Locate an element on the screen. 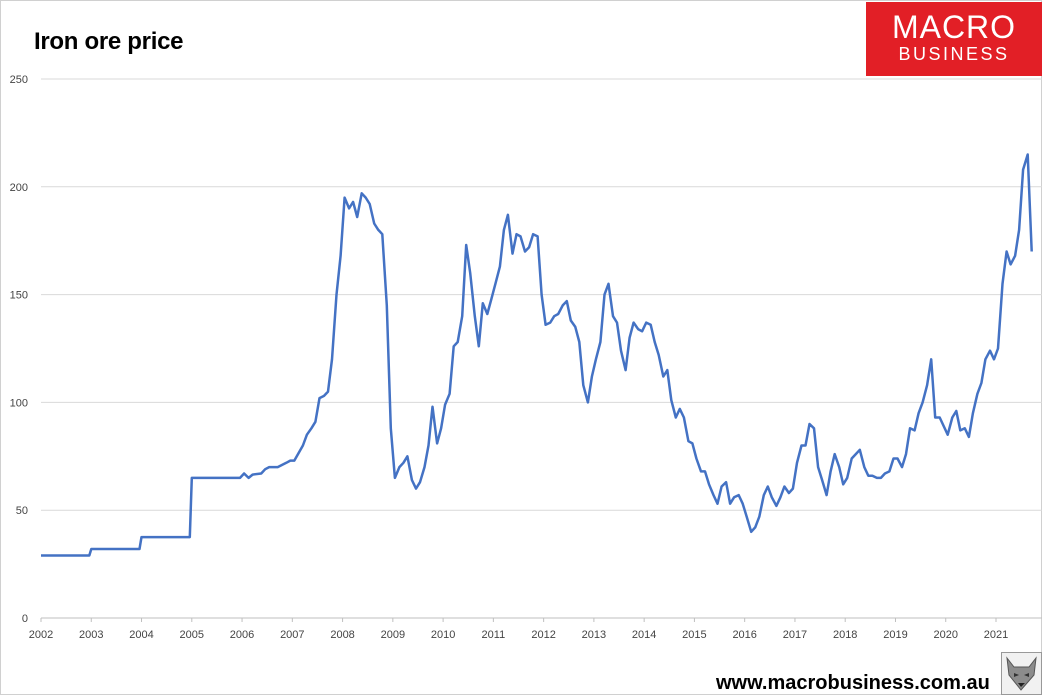 The image size is (1044, 699). x-tick-label: 2021 is located at coordinates (996, 635).